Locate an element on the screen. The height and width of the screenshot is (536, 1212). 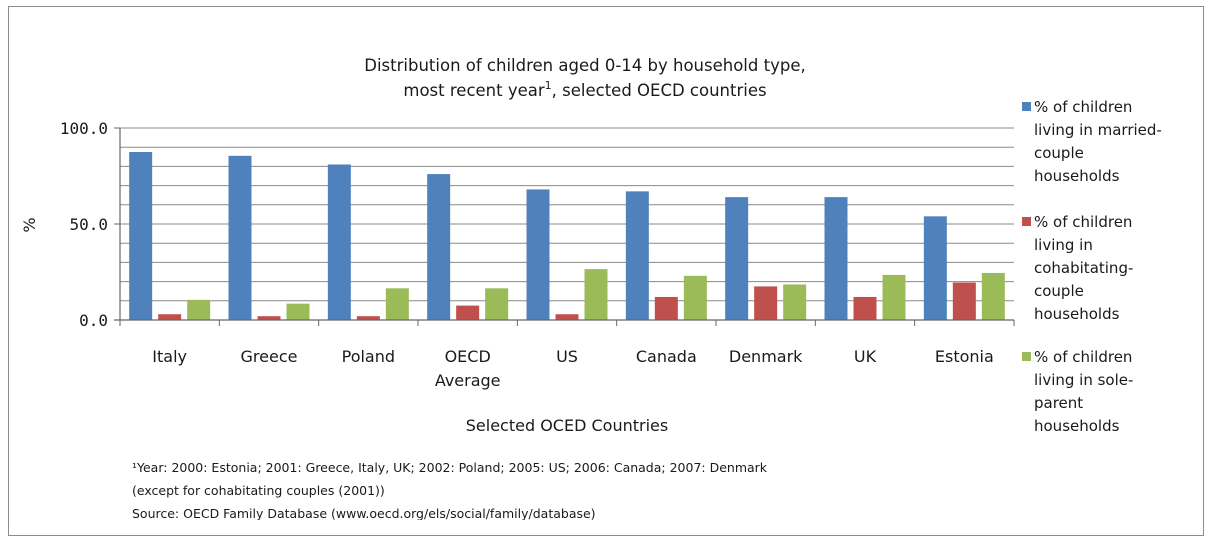
category-label: Average is located at coordinates (468, 380).